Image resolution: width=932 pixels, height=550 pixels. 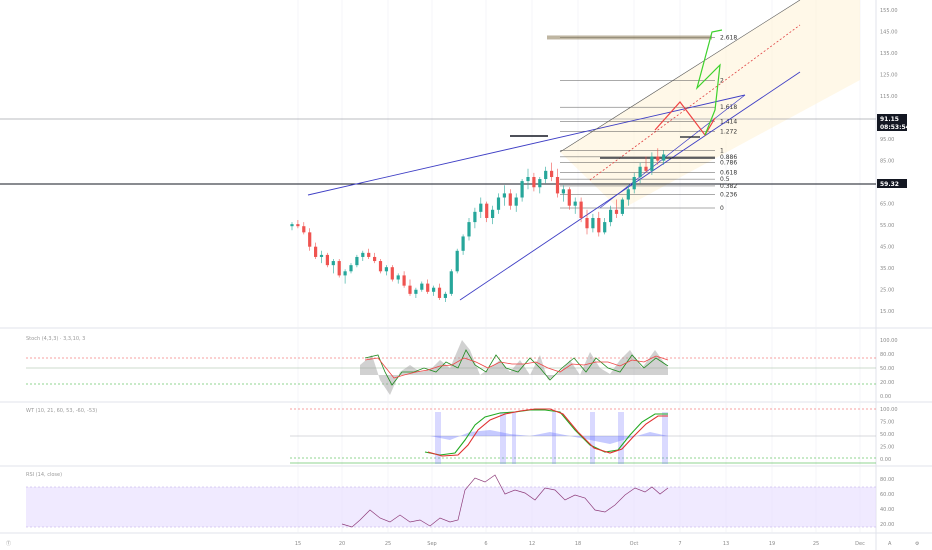 I want to click on time-tick-label: 13, so click(x=726, y=544).